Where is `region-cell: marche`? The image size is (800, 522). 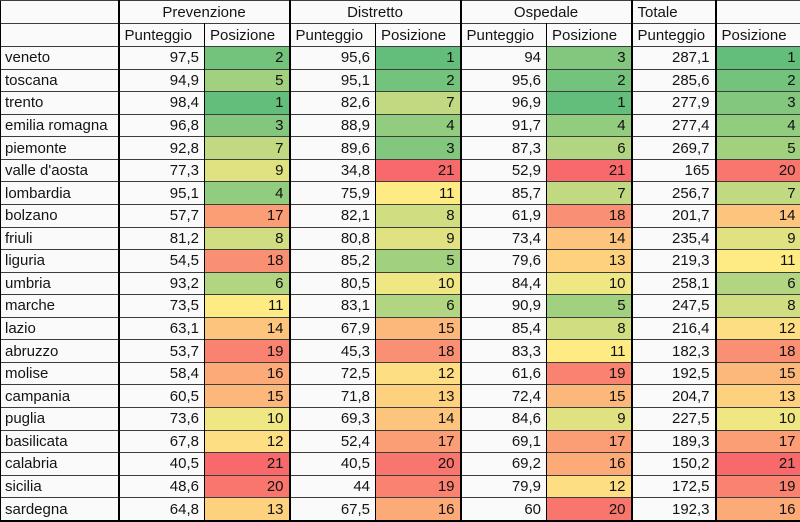
region-cell: marche is located at coordinates (60, 306).